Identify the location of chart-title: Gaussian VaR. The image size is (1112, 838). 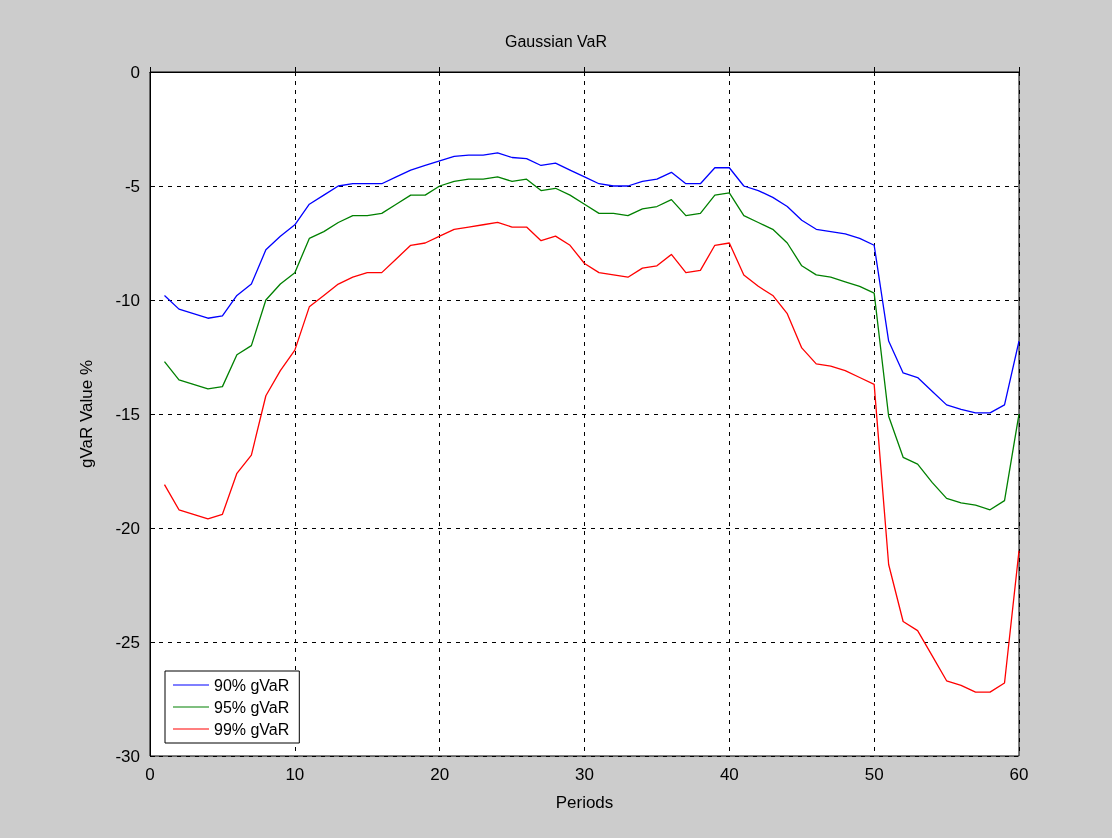
(556, 41).